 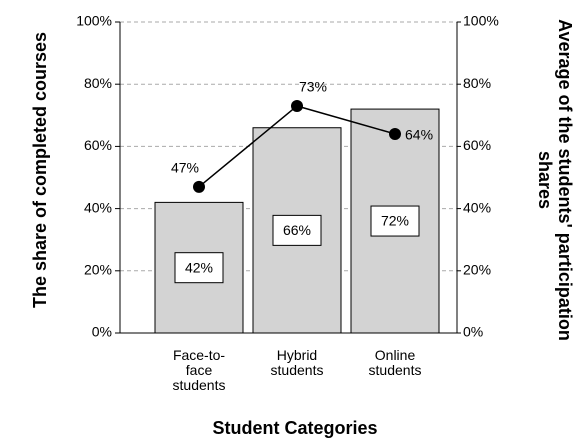 What do you see at coordinates (477, 145) in the screenshot?
I see `y2-tick-label: 60%` at bounding box center [477, 145].